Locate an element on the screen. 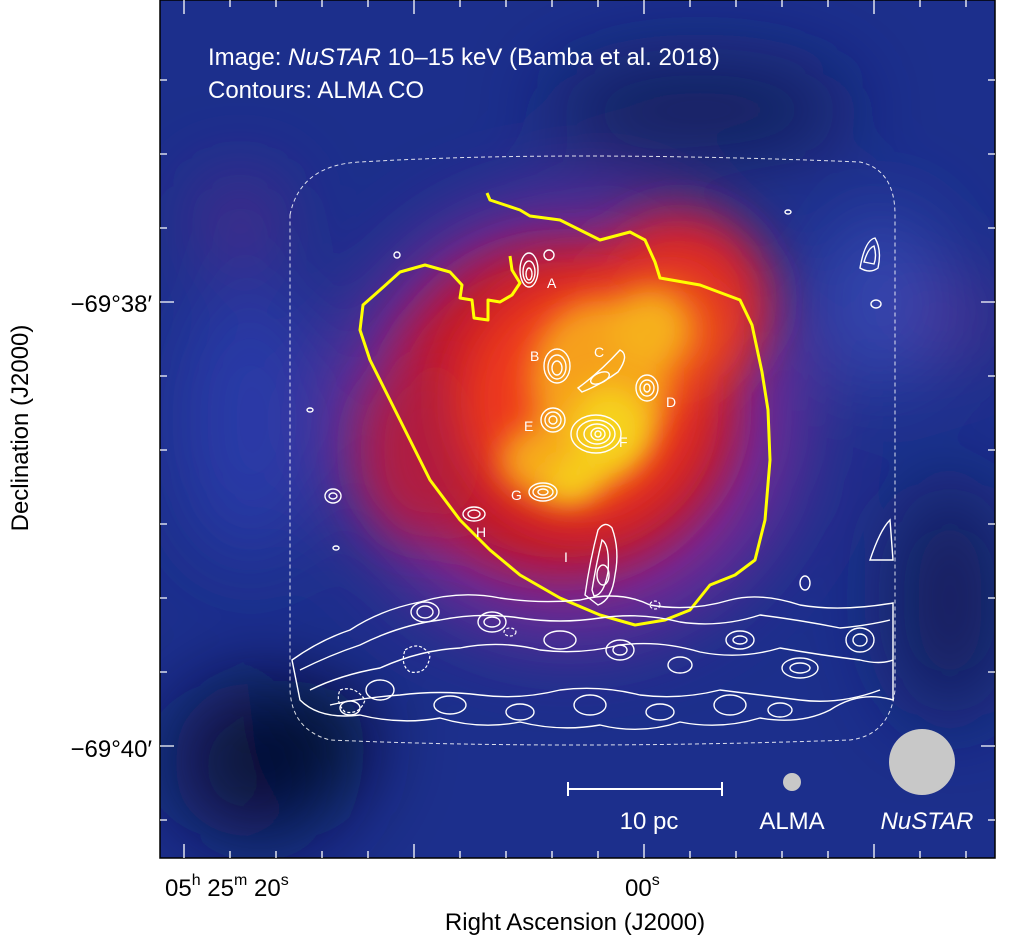  clump-label-g: G is located at coordinates (516, 495).